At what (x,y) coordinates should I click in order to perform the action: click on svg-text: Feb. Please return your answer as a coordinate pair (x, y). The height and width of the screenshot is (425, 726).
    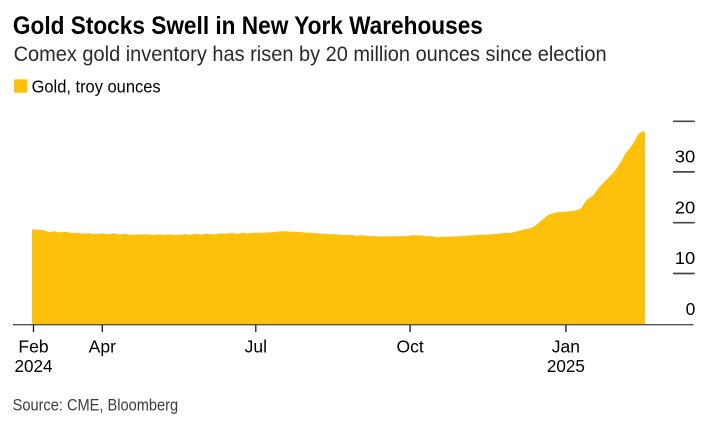
    Looking at the image, I should click on (33, 347).